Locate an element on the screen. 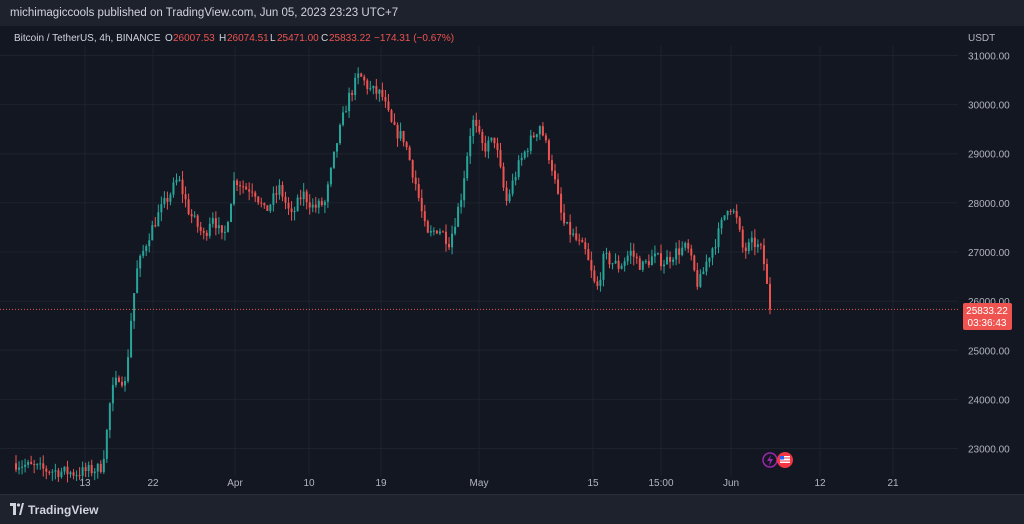 Image resolution: width=1024 pixels, height=524 pixels. time-tick-label: 13 is located at coordinates (85, 483).